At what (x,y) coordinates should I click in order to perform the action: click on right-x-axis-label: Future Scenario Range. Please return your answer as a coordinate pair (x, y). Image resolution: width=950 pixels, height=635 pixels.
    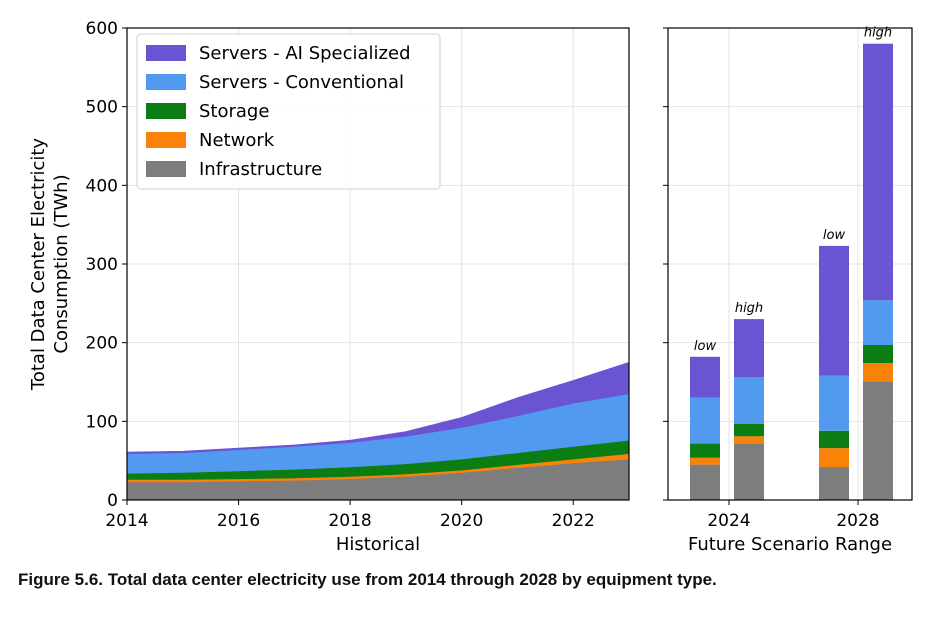
    Looking at the image, I should click on (790, 544).